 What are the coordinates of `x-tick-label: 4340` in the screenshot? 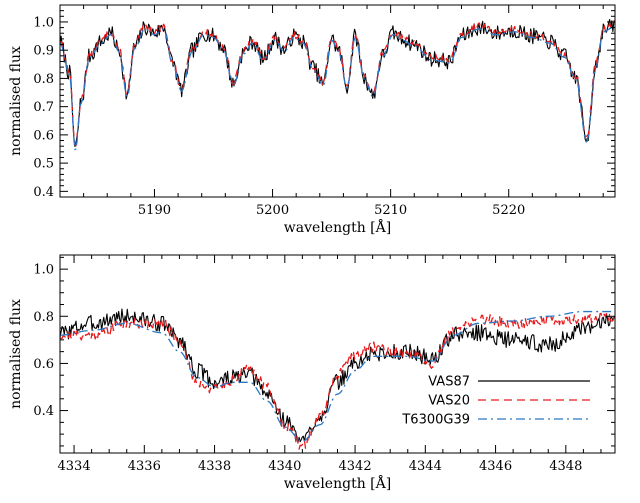 It's located at (284, 466).